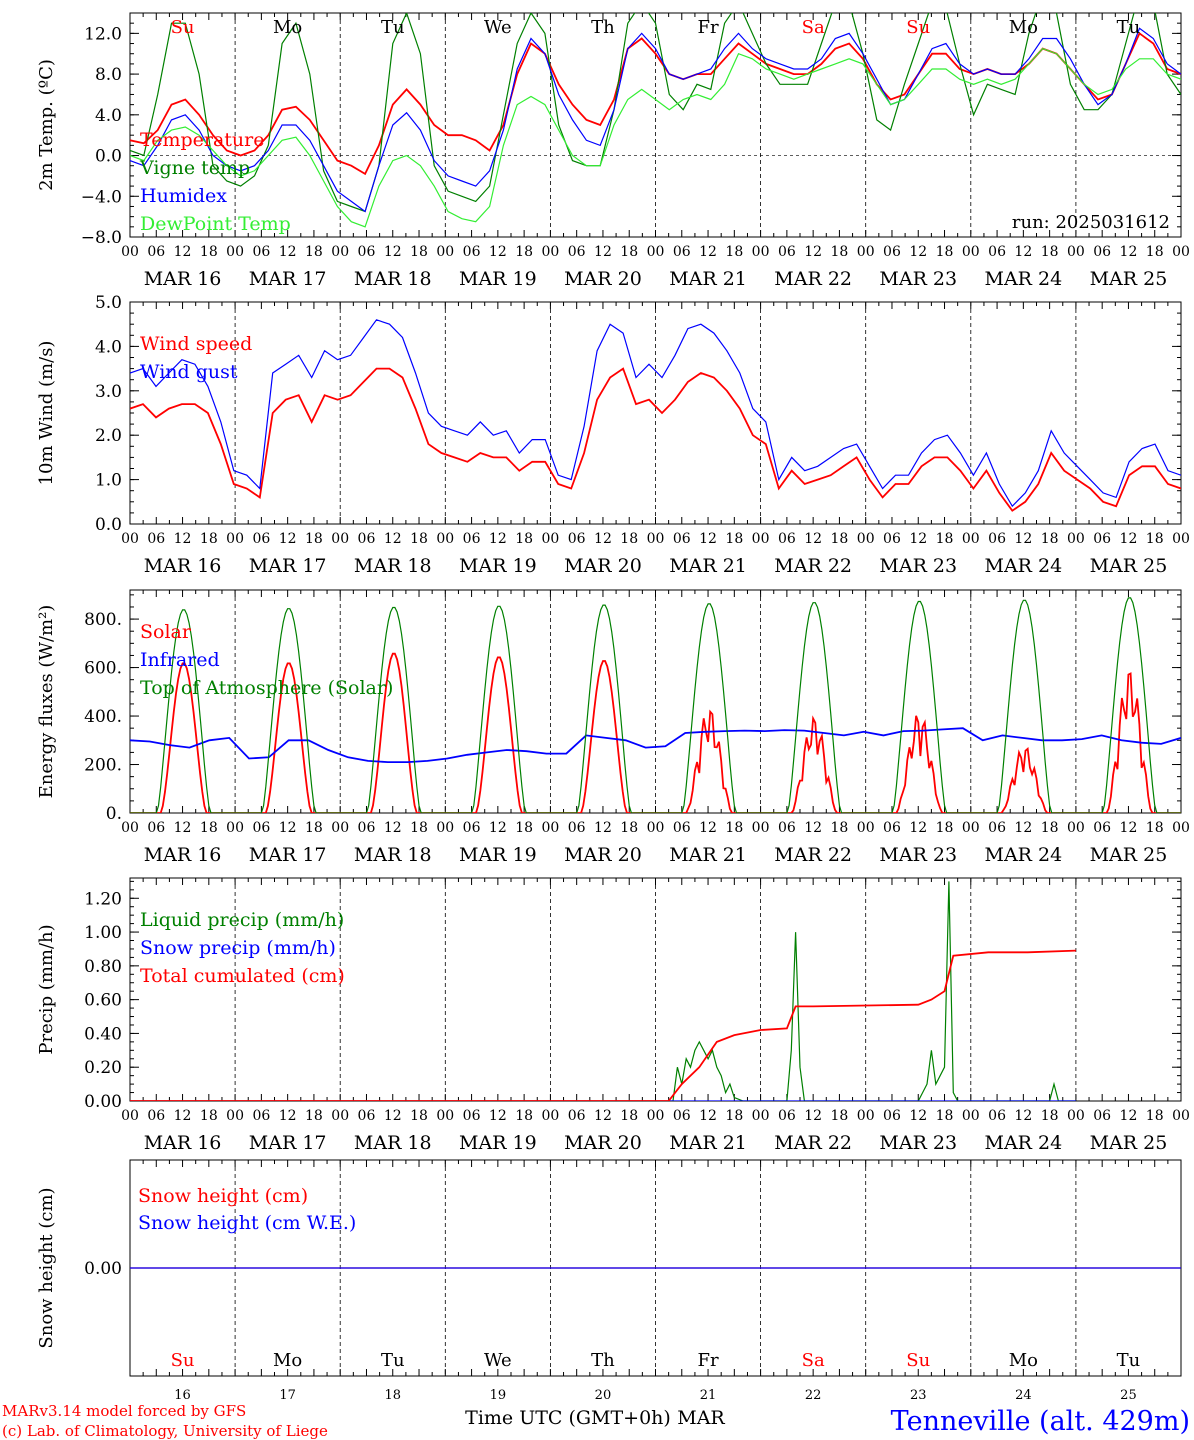  What do you see at coordinates (918, 279) in the screenshot?
I see `x-day-label: MAR 23` at bounding box center [918, 279].